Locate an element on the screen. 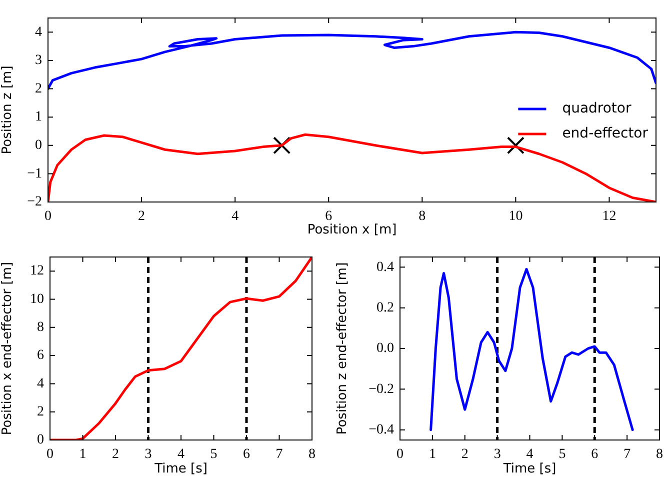 Image resolution: width=669 pixels, height=479 pixels. legend-label: end-effector is located at coordinates (605, 134).